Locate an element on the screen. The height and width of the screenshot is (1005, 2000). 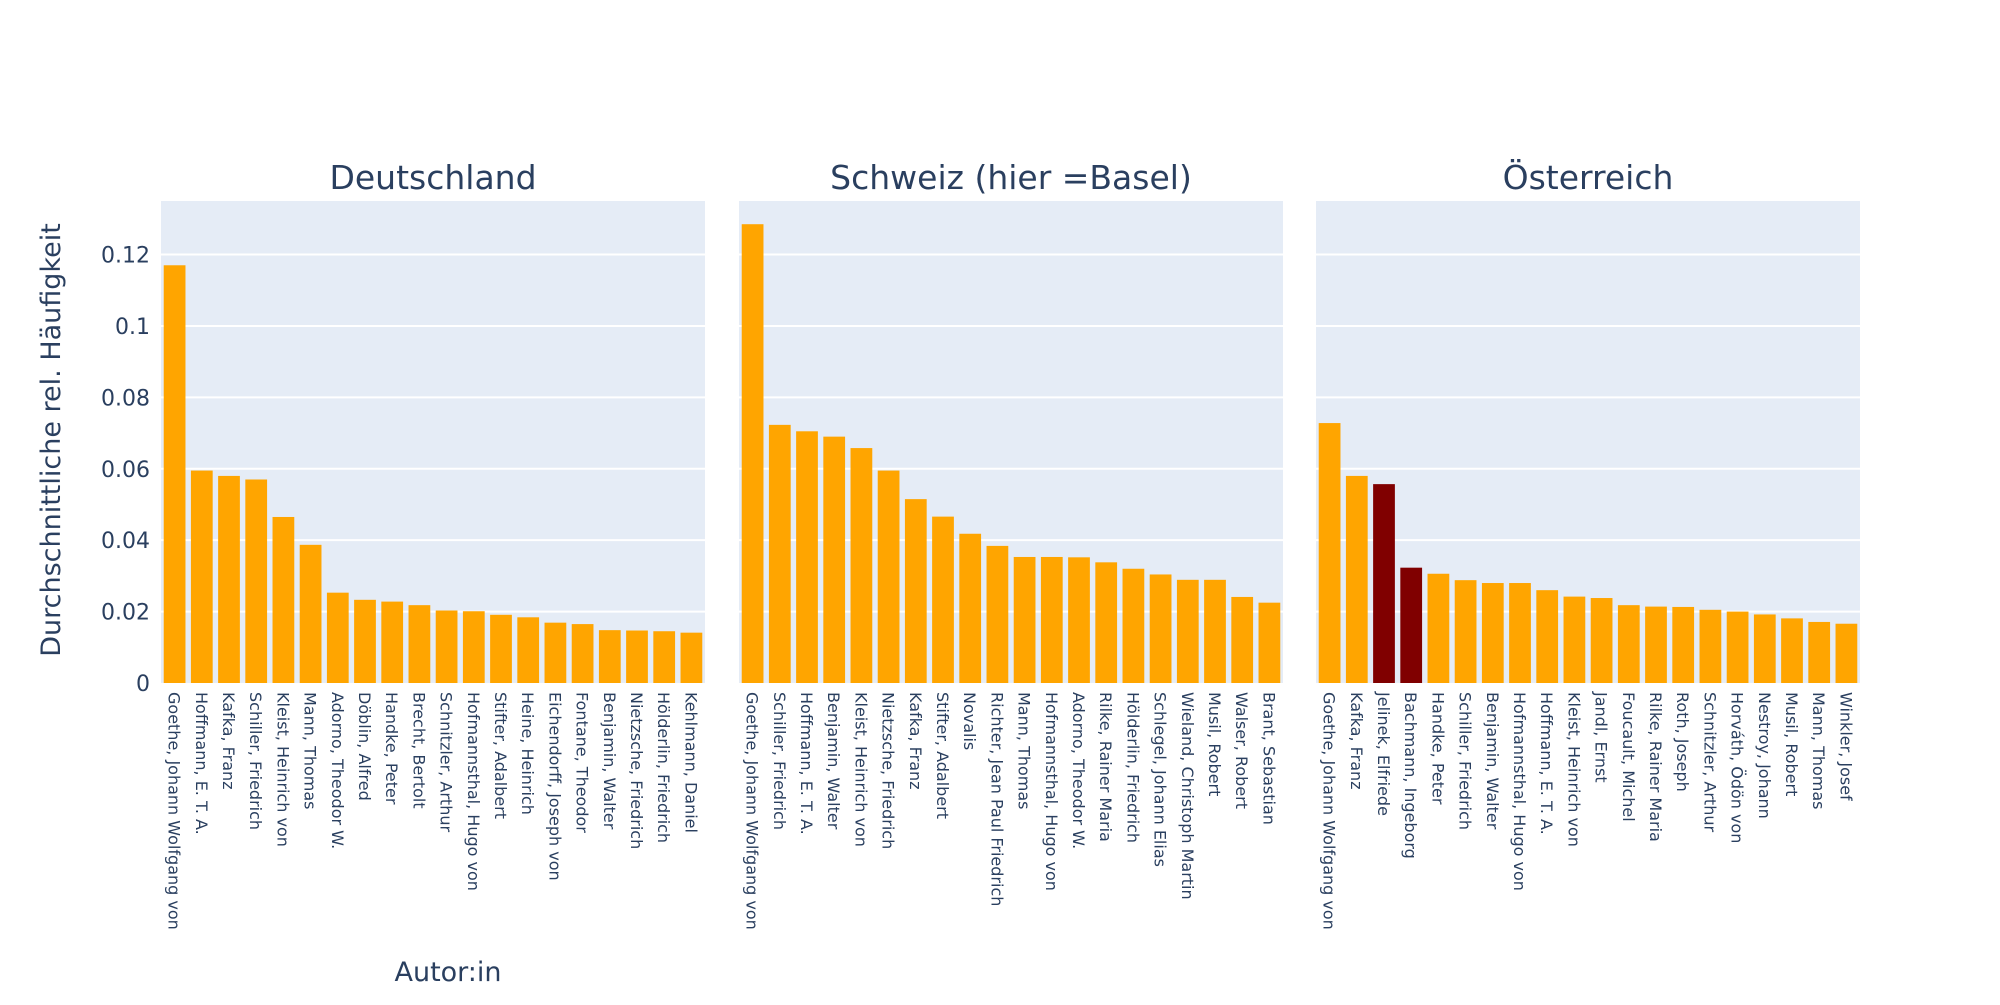
x-tick-label: Wieland, Christoph Martin is located at coordinates (1187, 796).